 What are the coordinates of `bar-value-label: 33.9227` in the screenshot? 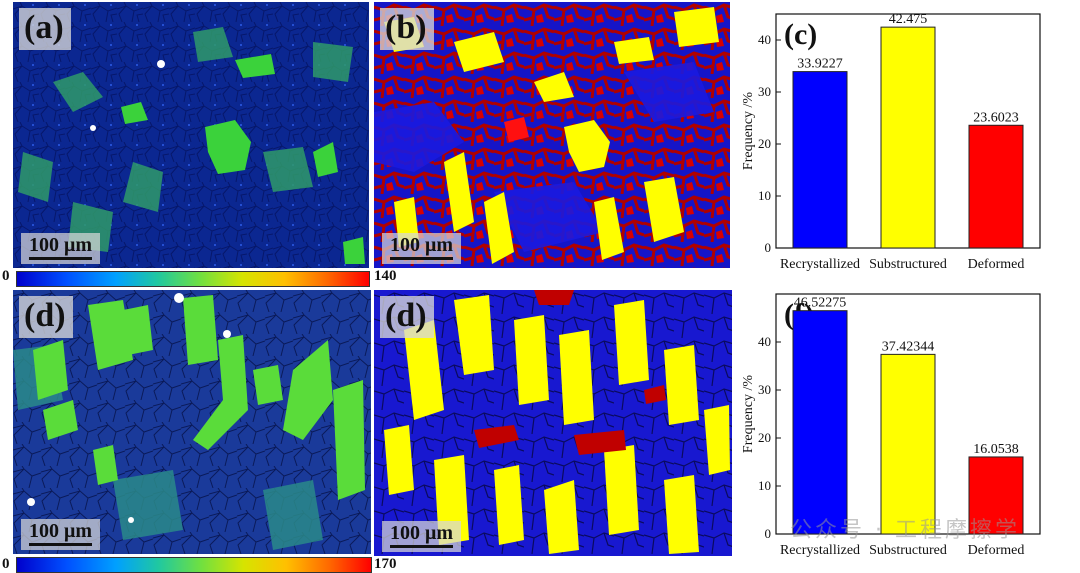 It's located at (820, 64).